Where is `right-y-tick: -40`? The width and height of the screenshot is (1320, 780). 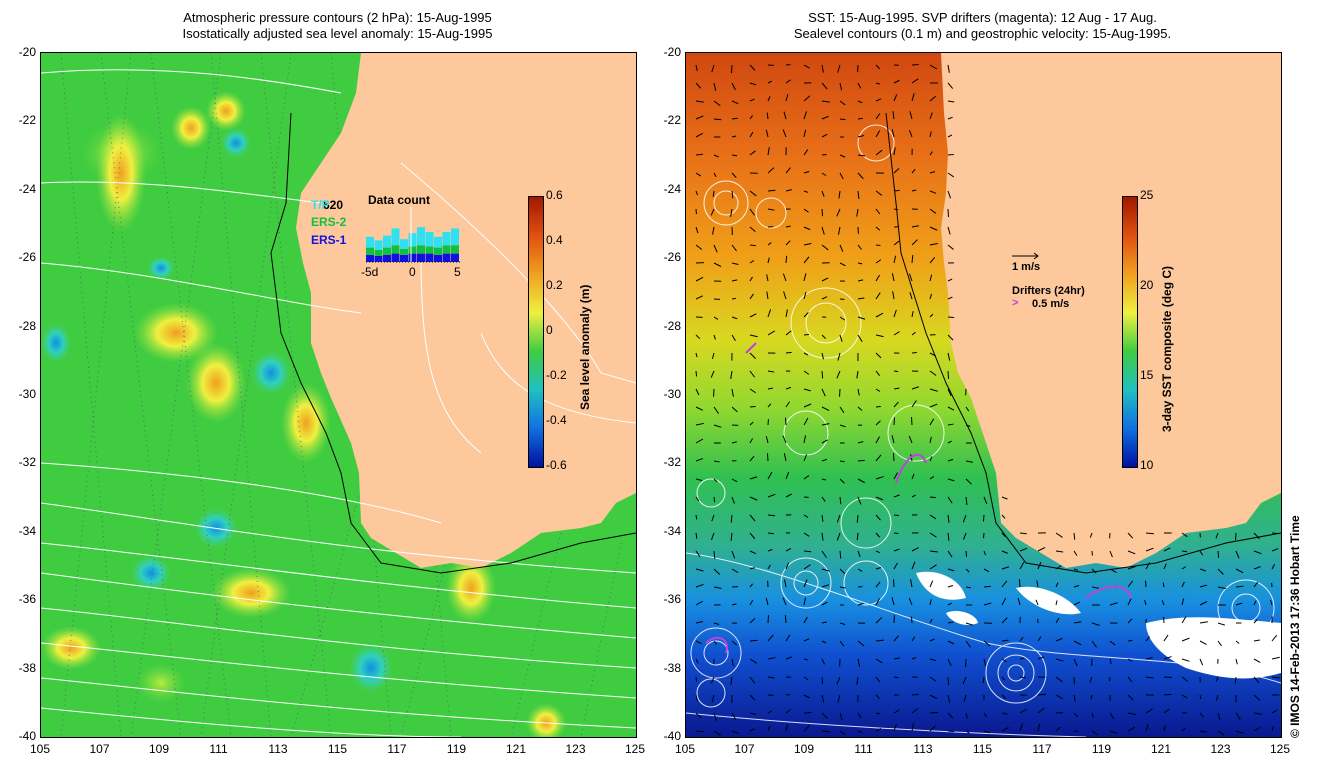
right-y-tick: -40 is located at coordinates (672, 736).